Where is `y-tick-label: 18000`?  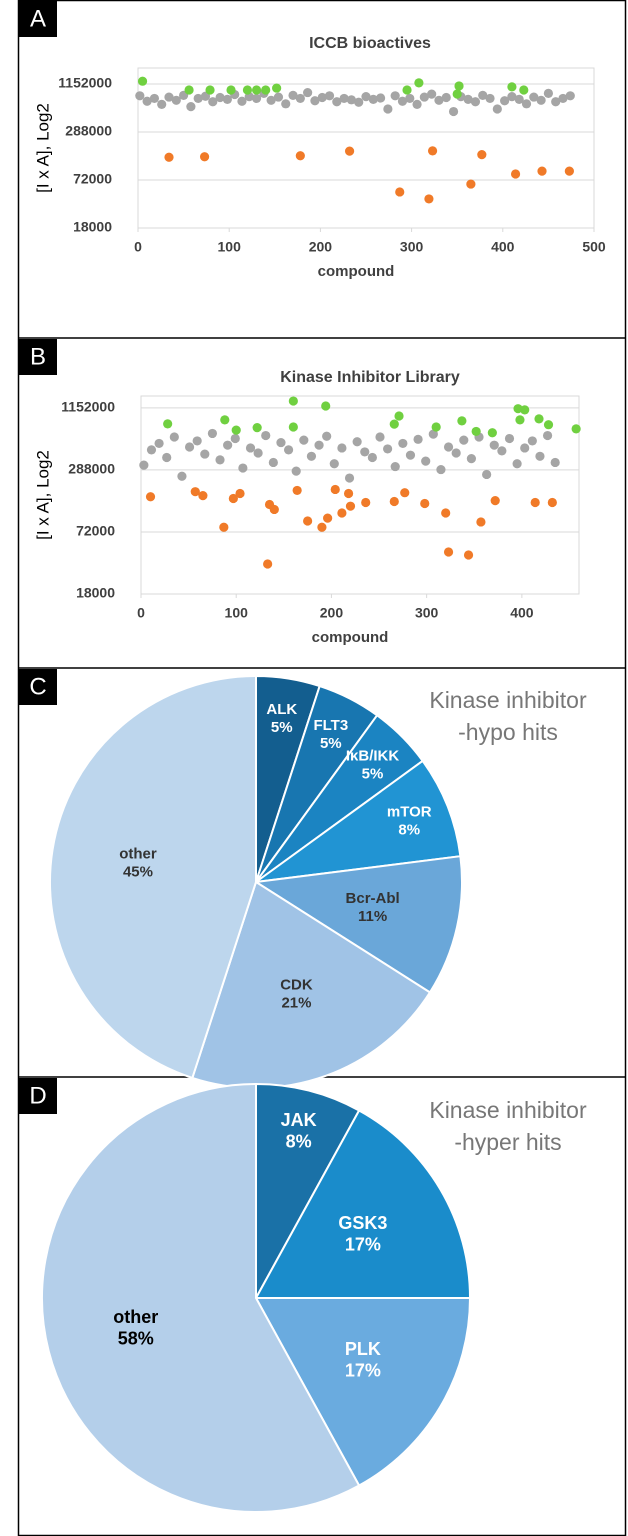 y-tick-label: 18000 is located at coordinates (92, 227).